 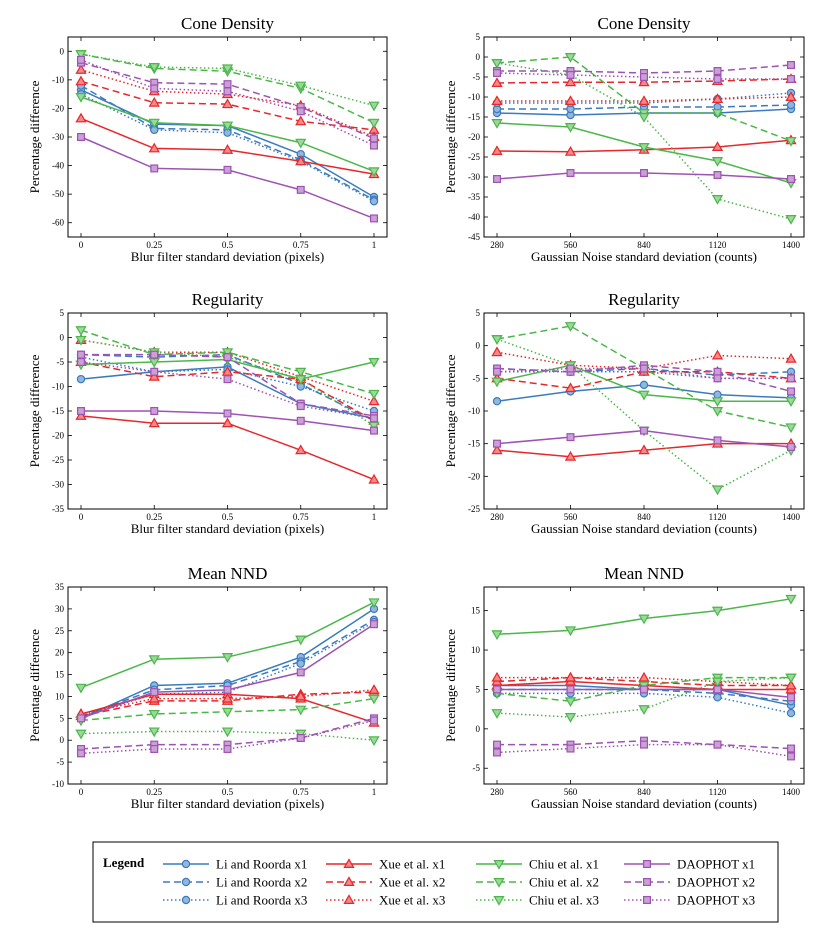 What do you see at coordinates (58, 223) in the screenshot?
I see `y-tick-label: -60` at bounding box center [58, 223].